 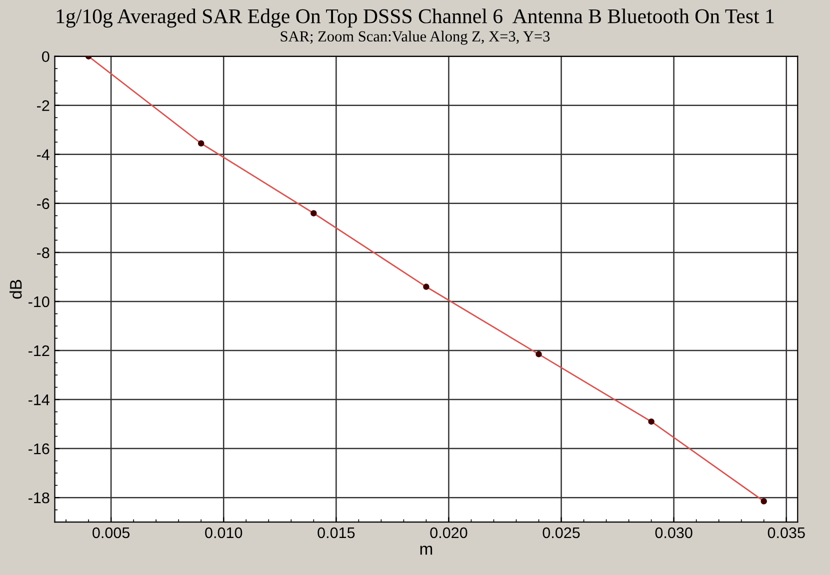 I want to click on x-tick-label: 0.025, so click(x=561, y=532).